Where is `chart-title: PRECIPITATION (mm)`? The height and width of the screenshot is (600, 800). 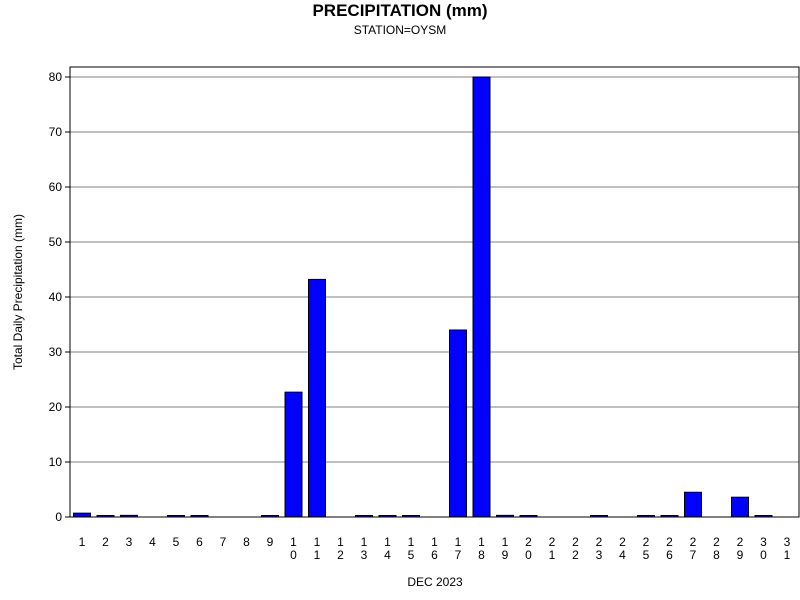
chart-title: PRECIPITATION (mm) is located at coordinates (400, 10).